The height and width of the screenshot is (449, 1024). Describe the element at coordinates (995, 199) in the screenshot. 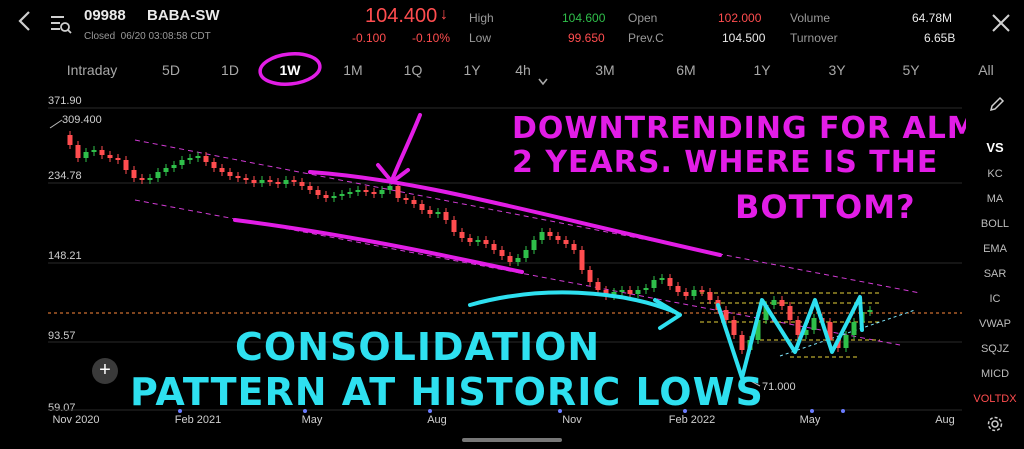

I see `sidebar-item-ma: MA` at that location.